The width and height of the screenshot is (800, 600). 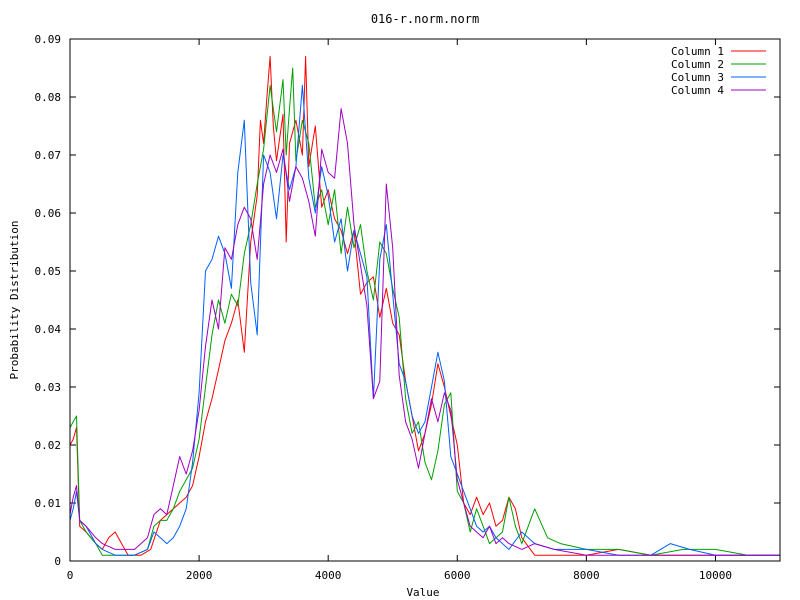 I want to click on y-axis-title-group: Probability Distribution, so click(x=14, y=300).